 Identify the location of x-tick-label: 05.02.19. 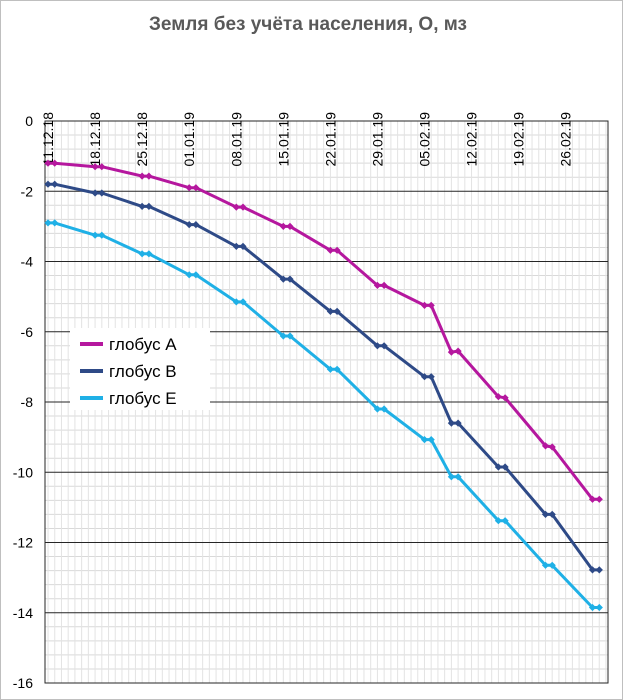
(424, 139).